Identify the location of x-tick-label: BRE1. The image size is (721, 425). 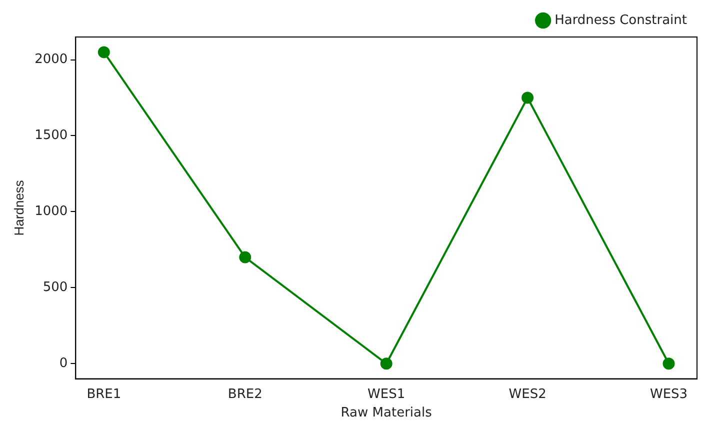
(104, 394).